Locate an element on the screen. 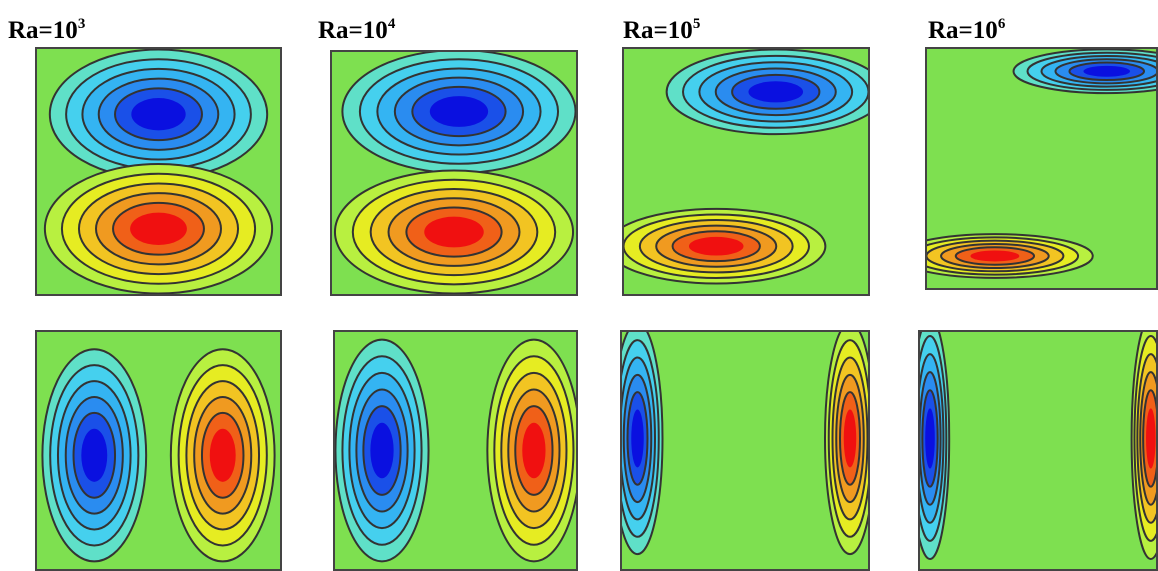 This screenshot has height=571, width=1158. label-exponent: 5 is located at coordinates (697, 24).